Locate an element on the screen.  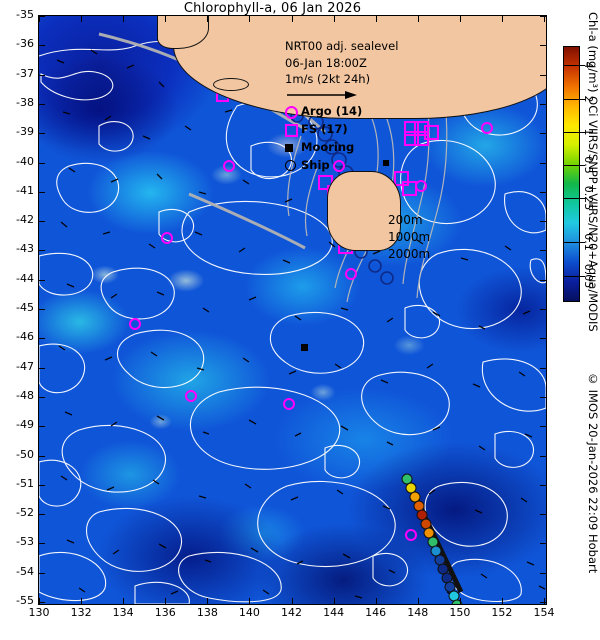
legend-ship-label: Ship is located at coordinates (315, 164).